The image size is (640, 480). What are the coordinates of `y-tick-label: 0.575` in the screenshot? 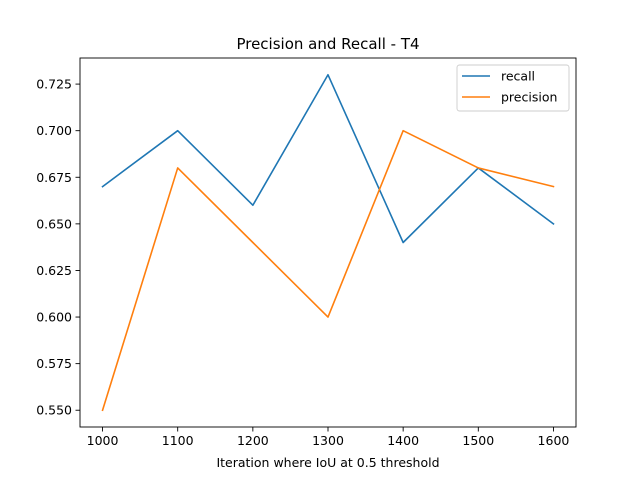 It's located at (54, 363).